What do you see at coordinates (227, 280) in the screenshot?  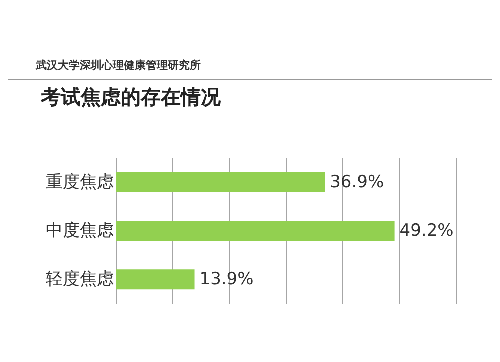 I see `data-label: 13.9%` at bounding box center [227, 280].